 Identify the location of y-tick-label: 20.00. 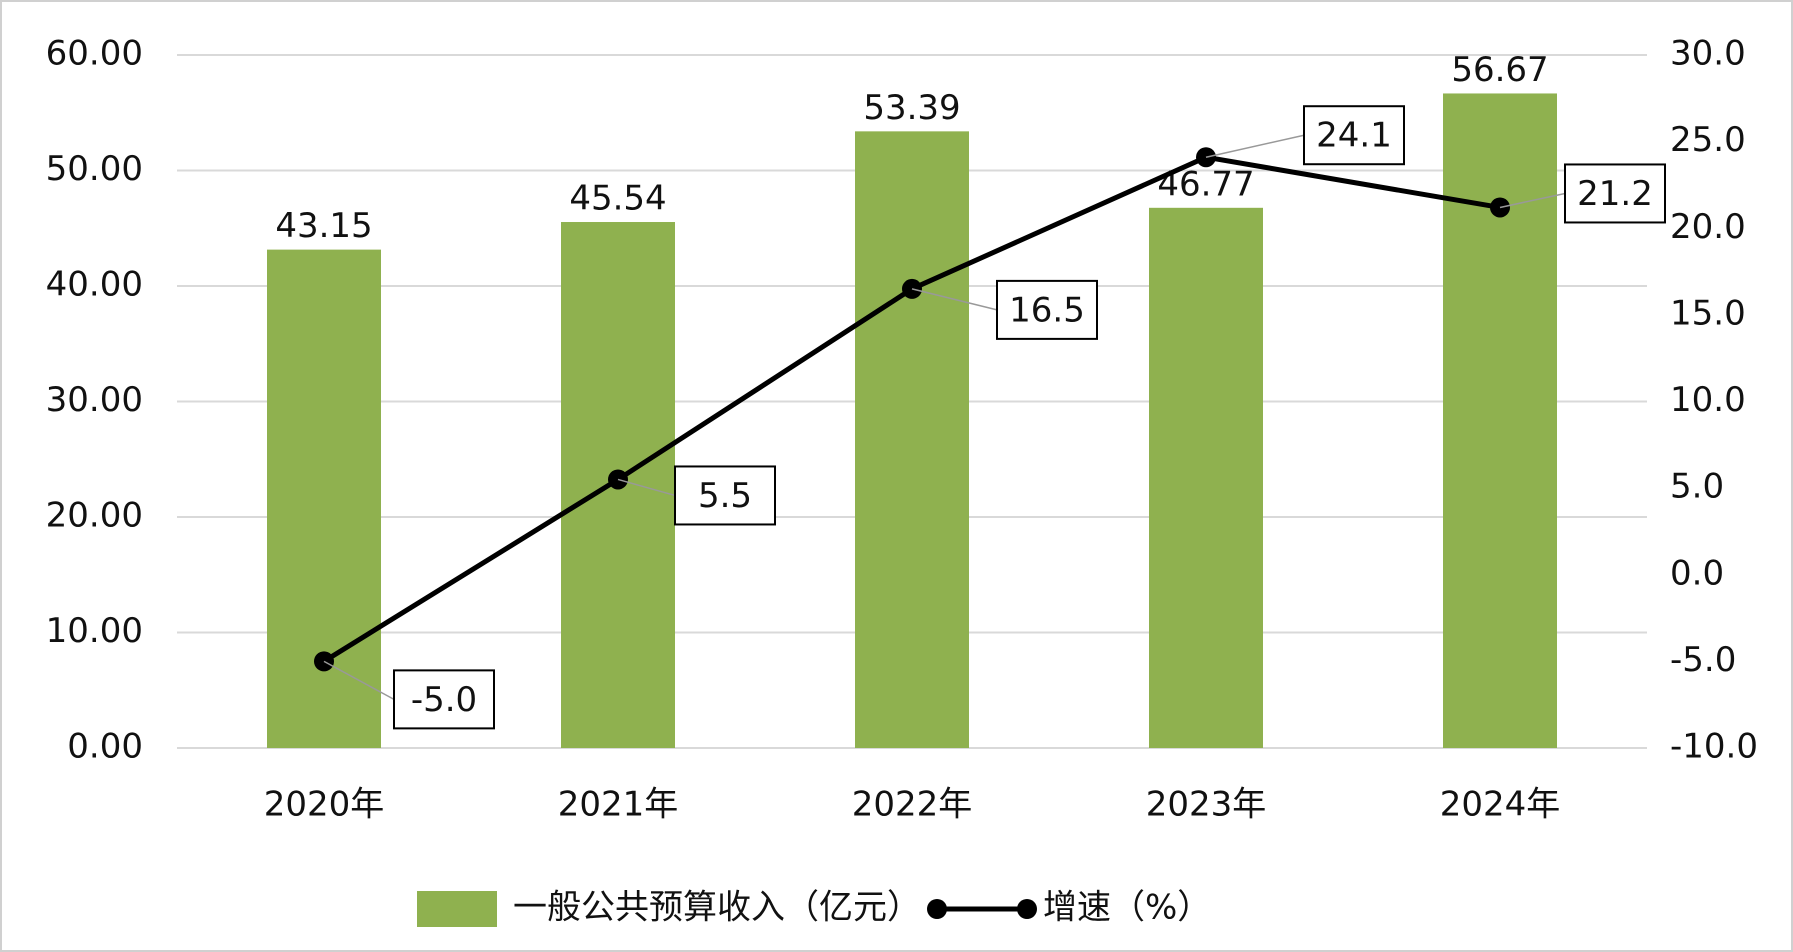
(94, 516).